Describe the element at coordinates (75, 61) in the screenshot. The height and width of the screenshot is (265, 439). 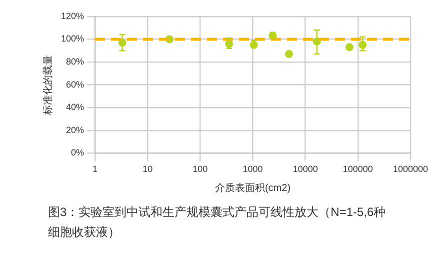
I see `y-tick-label: 80%` at that location.